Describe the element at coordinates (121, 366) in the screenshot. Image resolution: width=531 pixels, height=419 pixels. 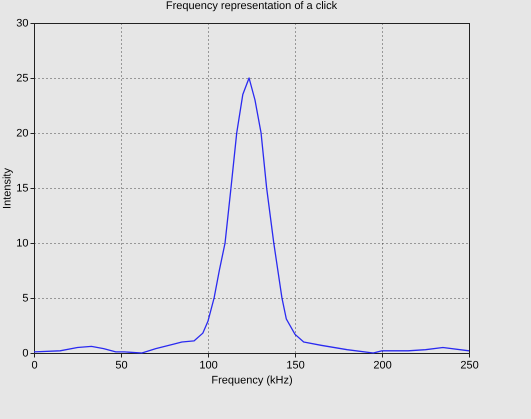
I see `x-tick-label: 50` at that location.